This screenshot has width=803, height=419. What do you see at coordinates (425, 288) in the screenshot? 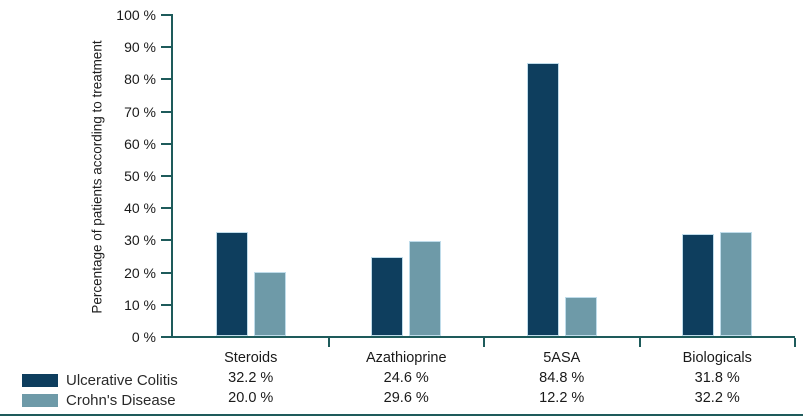
I see `bar-crohn-s-disease-azathioprine` at bounding box center [425, 288].